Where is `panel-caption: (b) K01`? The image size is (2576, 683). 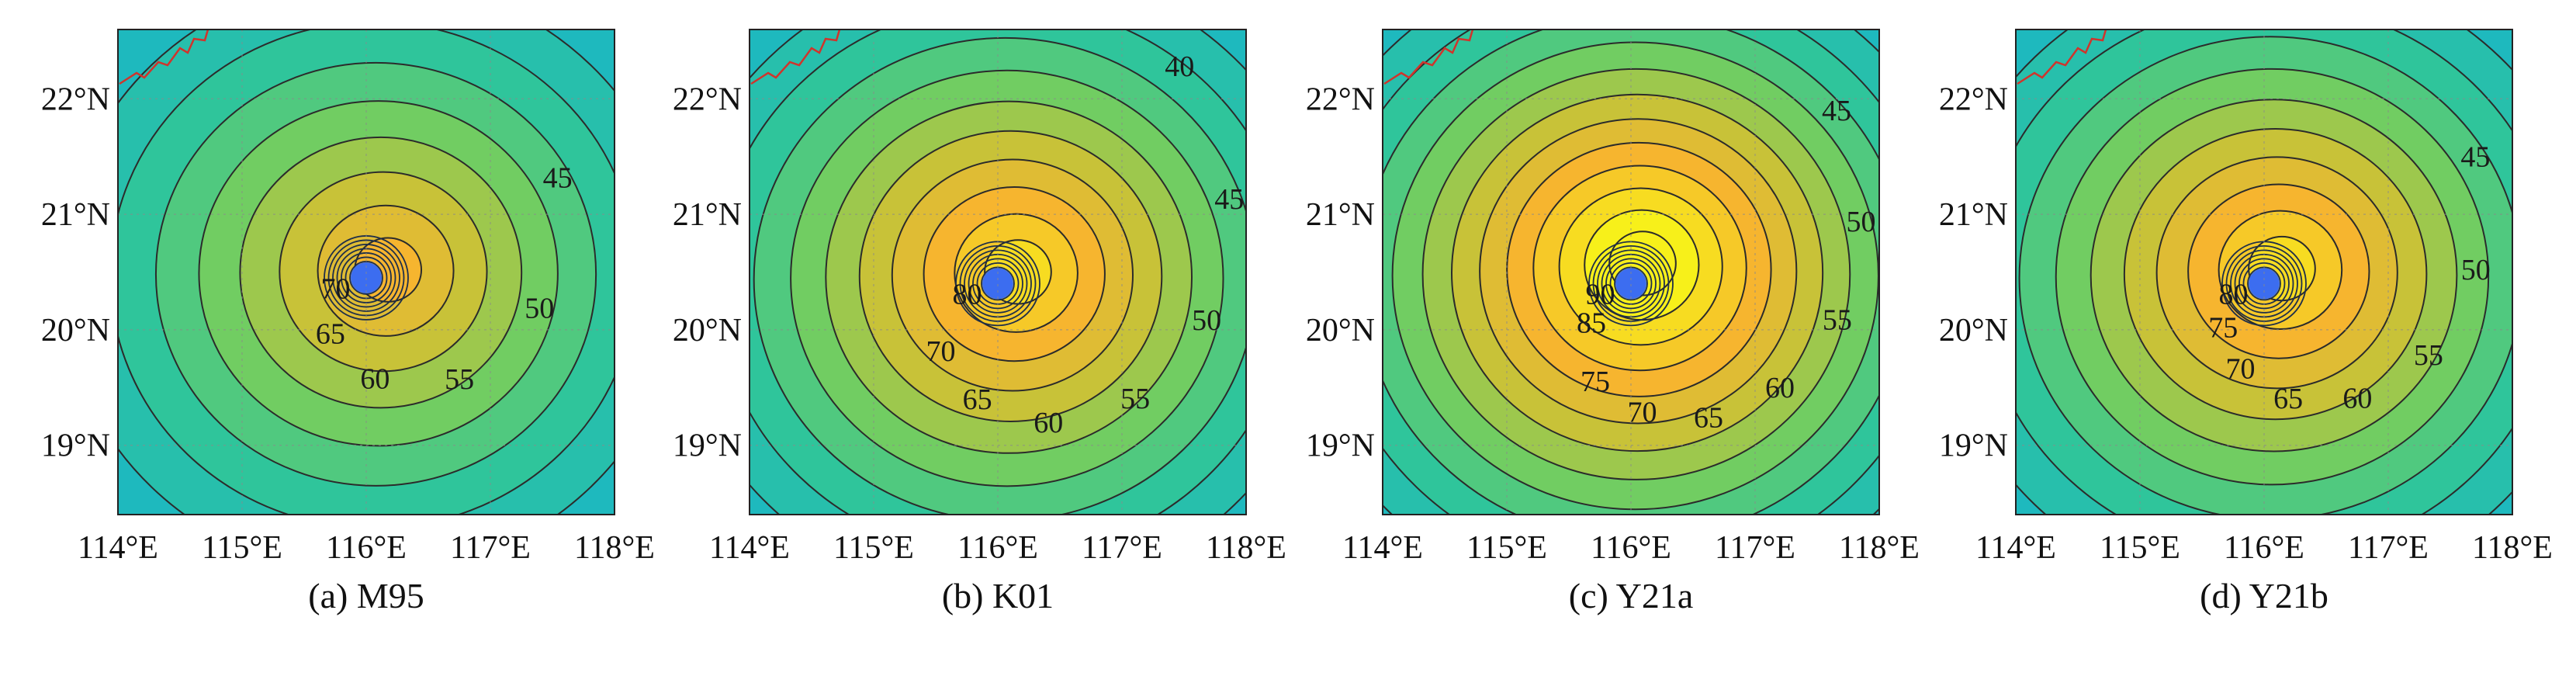
panel-caption: (b) K01 is located at coordinates (998, 595).